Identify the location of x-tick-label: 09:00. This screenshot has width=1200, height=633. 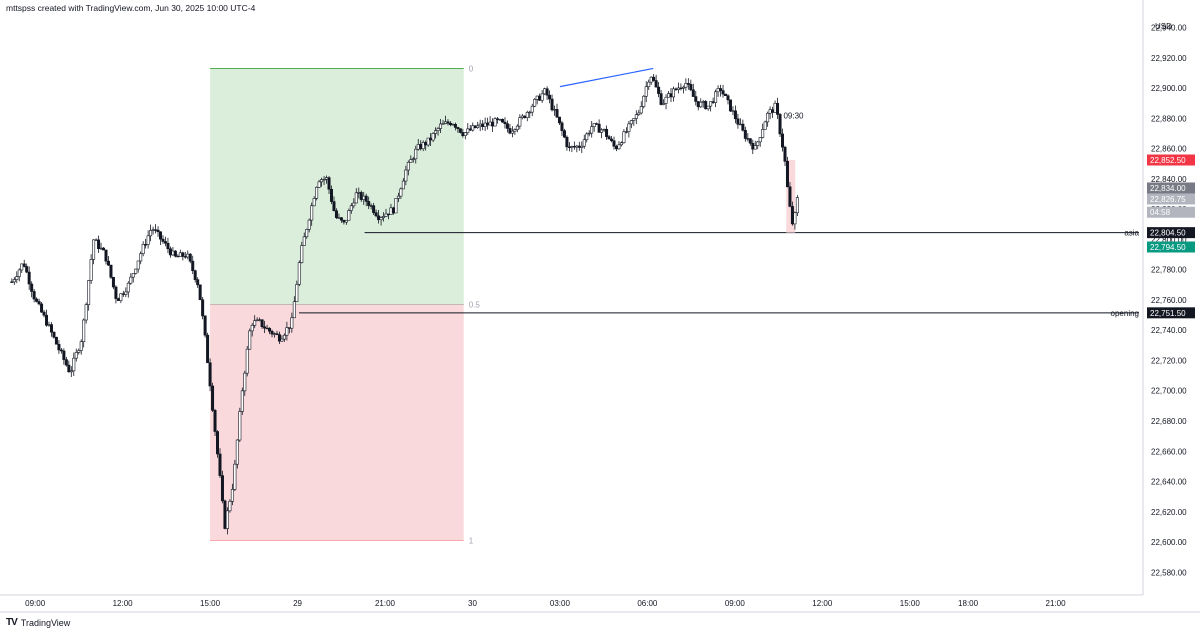
(35, 603).